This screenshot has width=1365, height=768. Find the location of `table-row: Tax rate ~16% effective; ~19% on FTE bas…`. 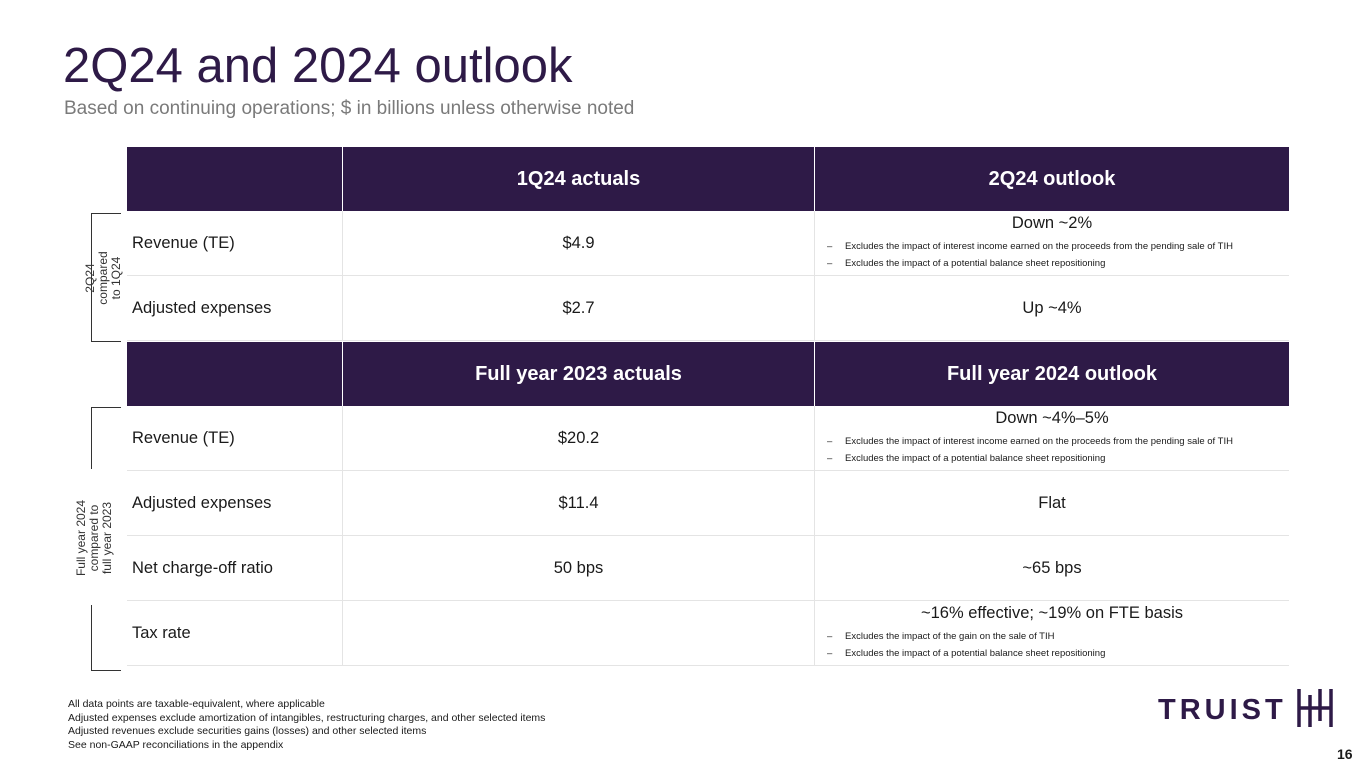

table-row: Tax rate ~16% effective; ~19% on FTE bas… is located at coordinates (708, 633).